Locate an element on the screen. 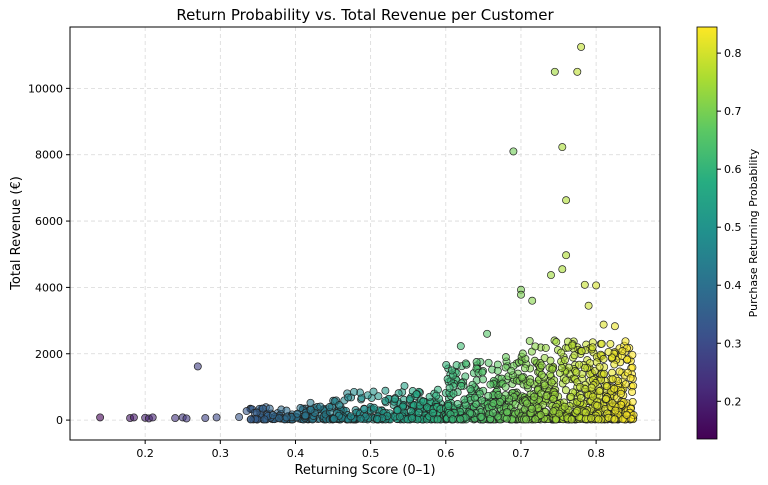 This screenshot has height=485, width=768. colorbar-tick-label: 0.8 is located at coordinates (733, 53).